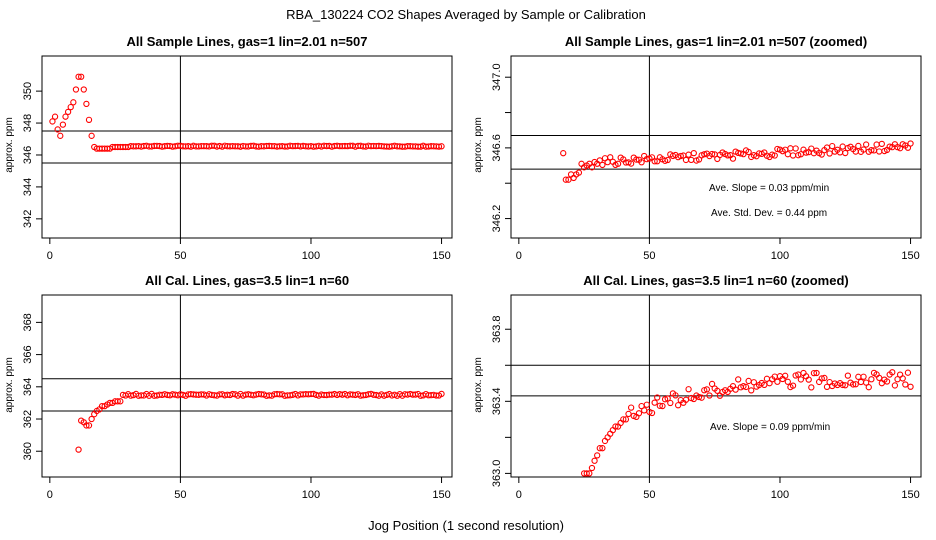 The width and height of the screenshot is (936, 540). Describe the element at coordinates (28, 387) in the screenshot. I see `y-tick-label: 364` at that location.